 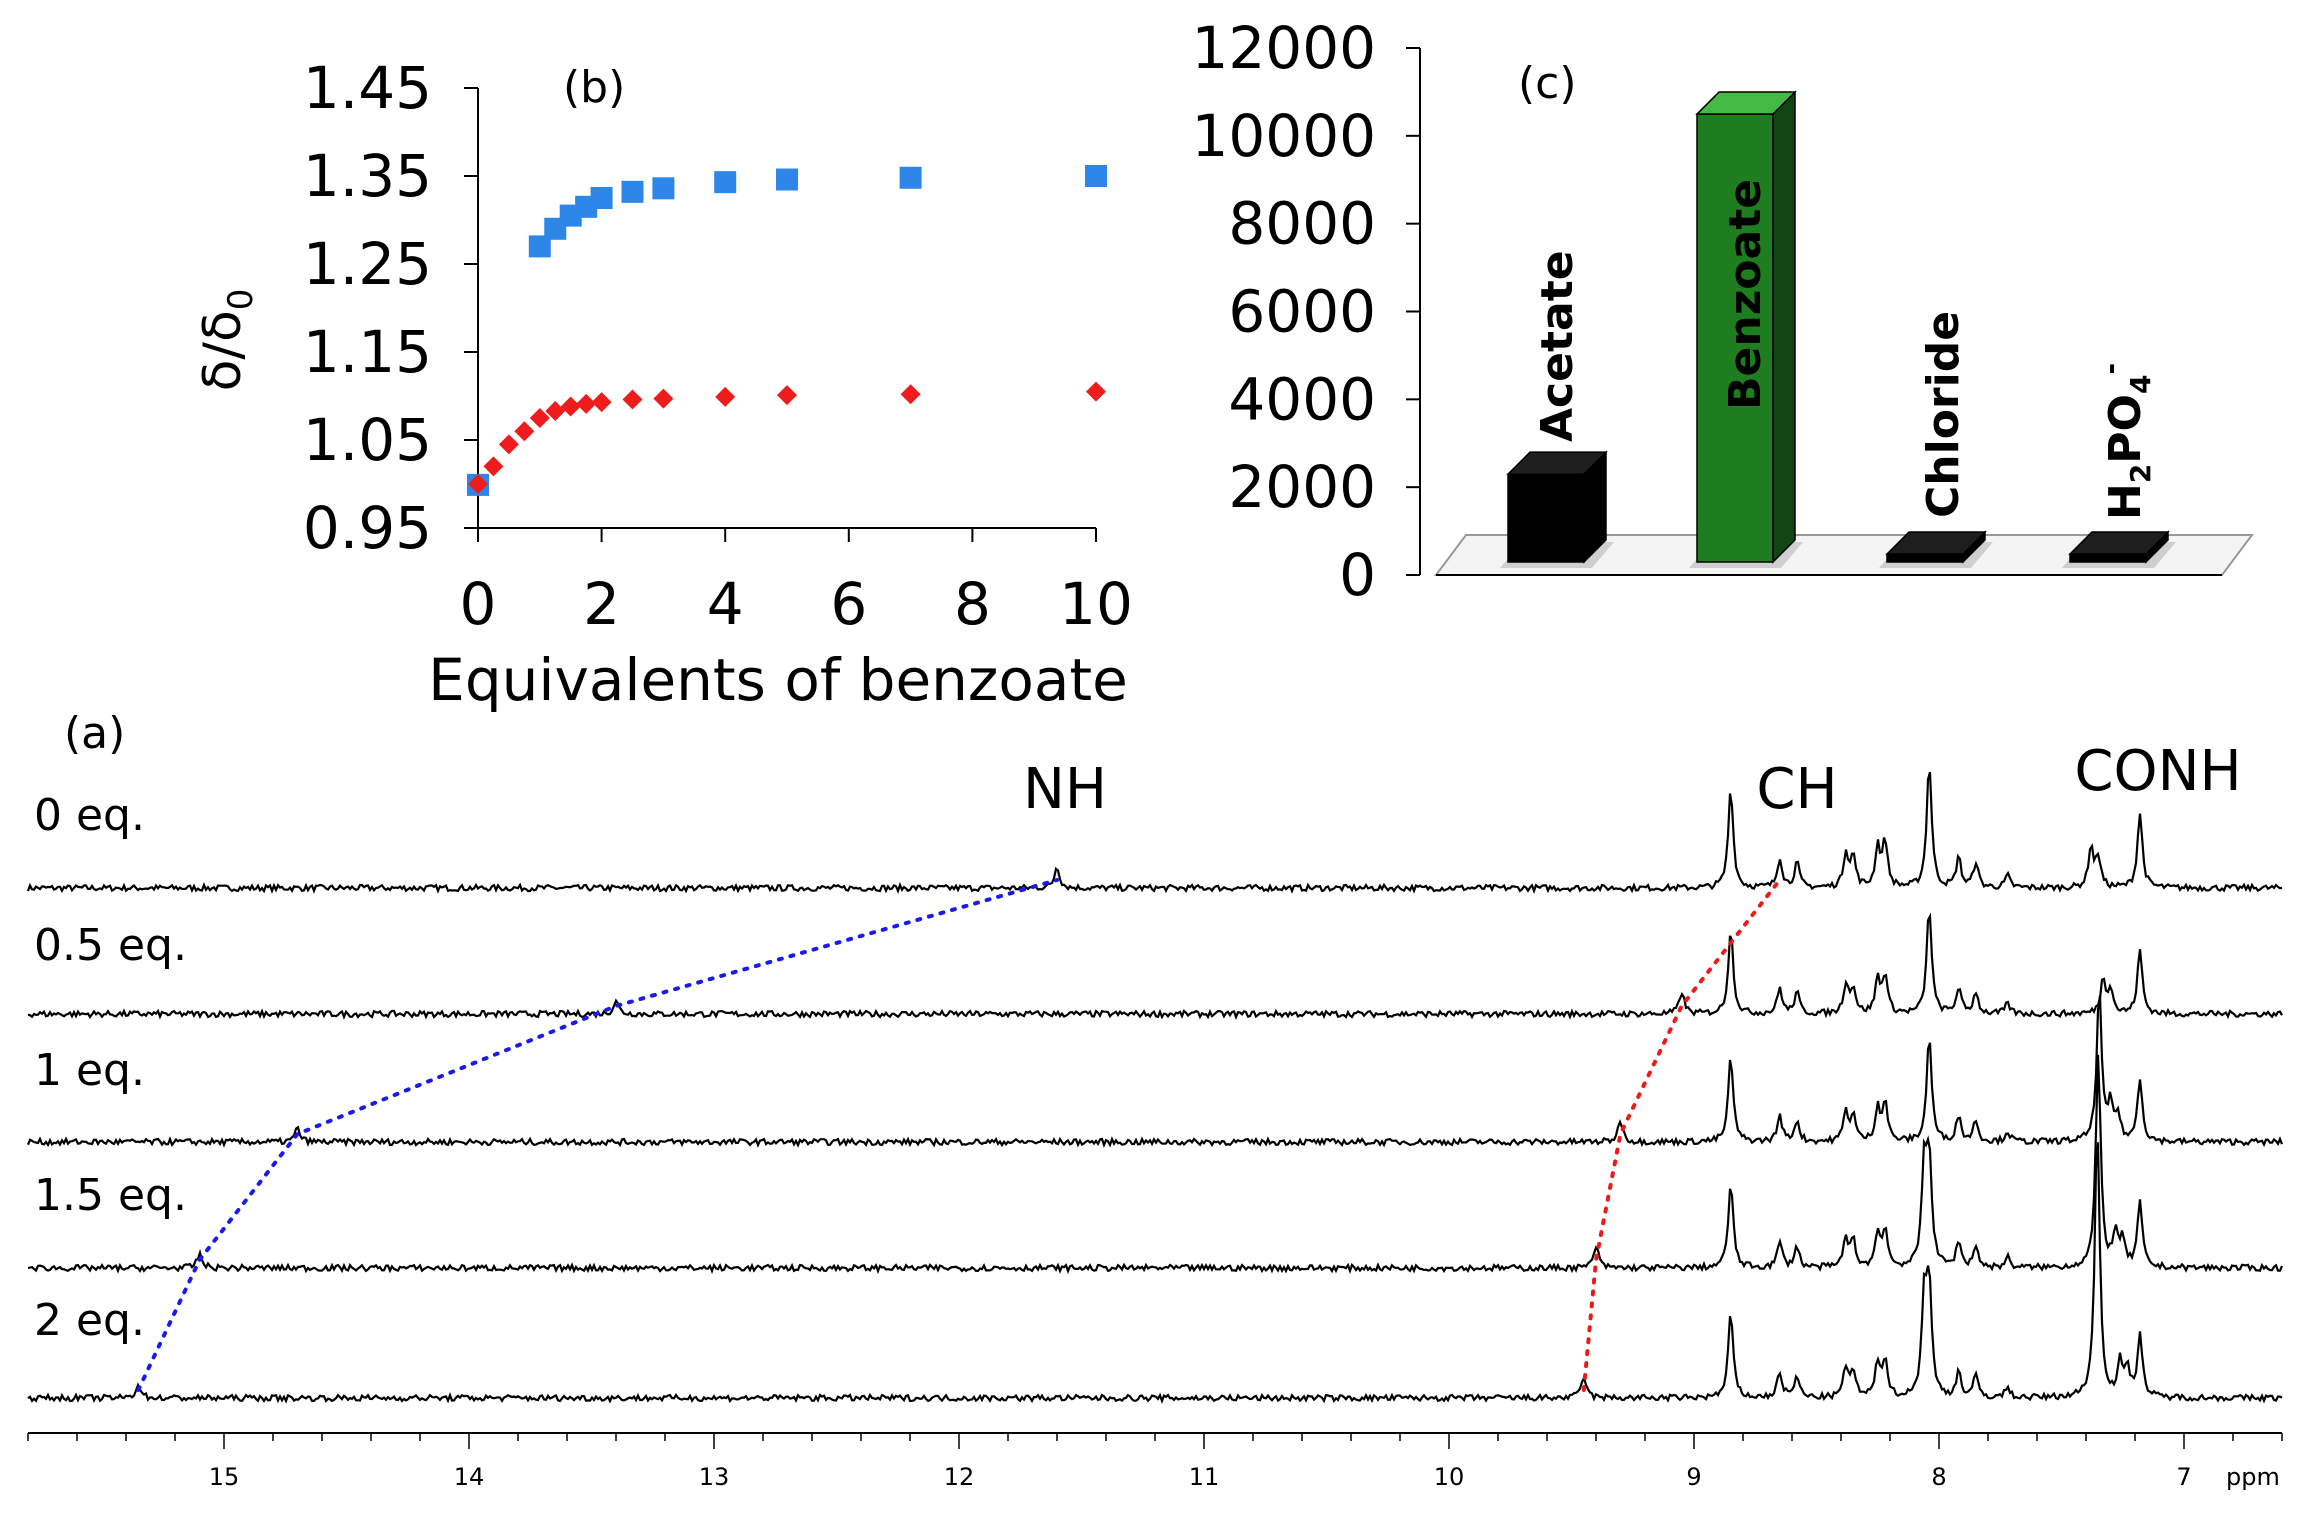 What do you see at coordinates (1681, 1135) in the screenshot?
I see `a-ch-guide` at bounding box center [1681, 1135].